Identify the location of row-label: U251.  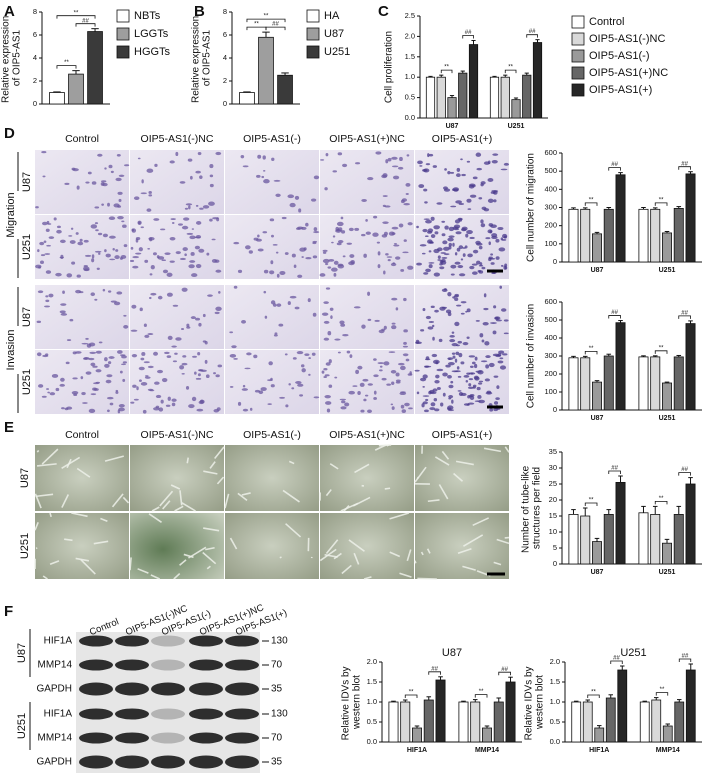
(22, 726).